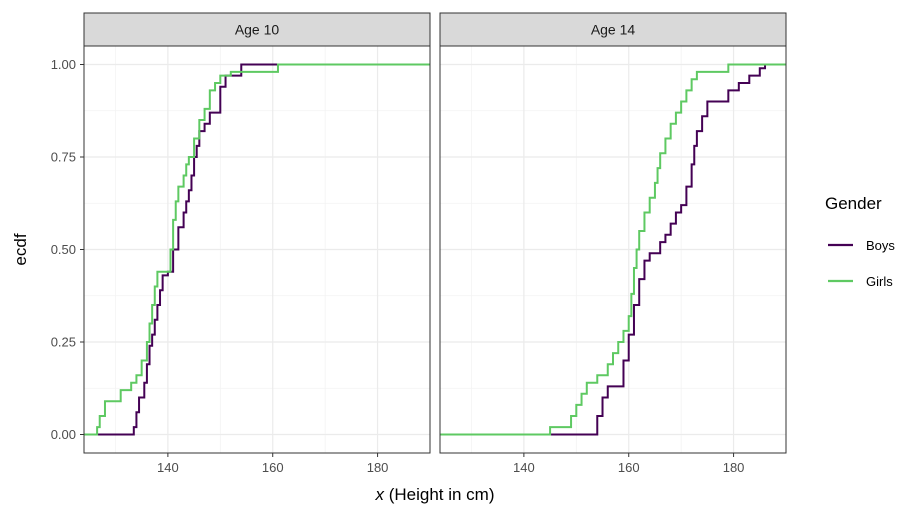  I want to click on x-axis-title: x (Height in cm), so click(434, 494).